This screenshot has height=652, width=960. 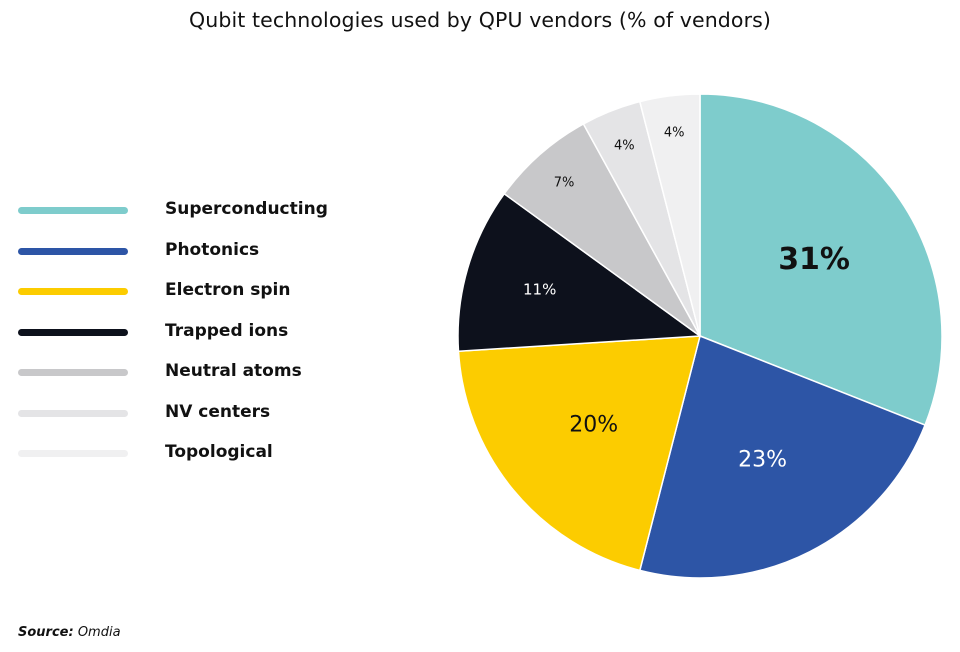 What do you see at coordinates (246, 209) in the screenshot?
I see `legend-label: Superconducting` at bounding box center [246, 209].